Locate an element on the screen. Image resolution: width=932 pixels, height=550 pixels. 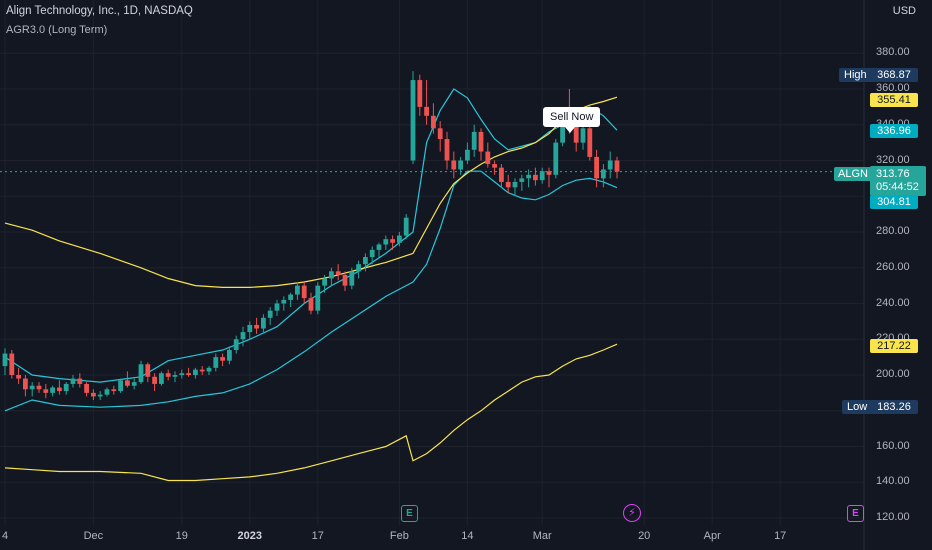
currency-label: USD is located at coordinates (904, 11).